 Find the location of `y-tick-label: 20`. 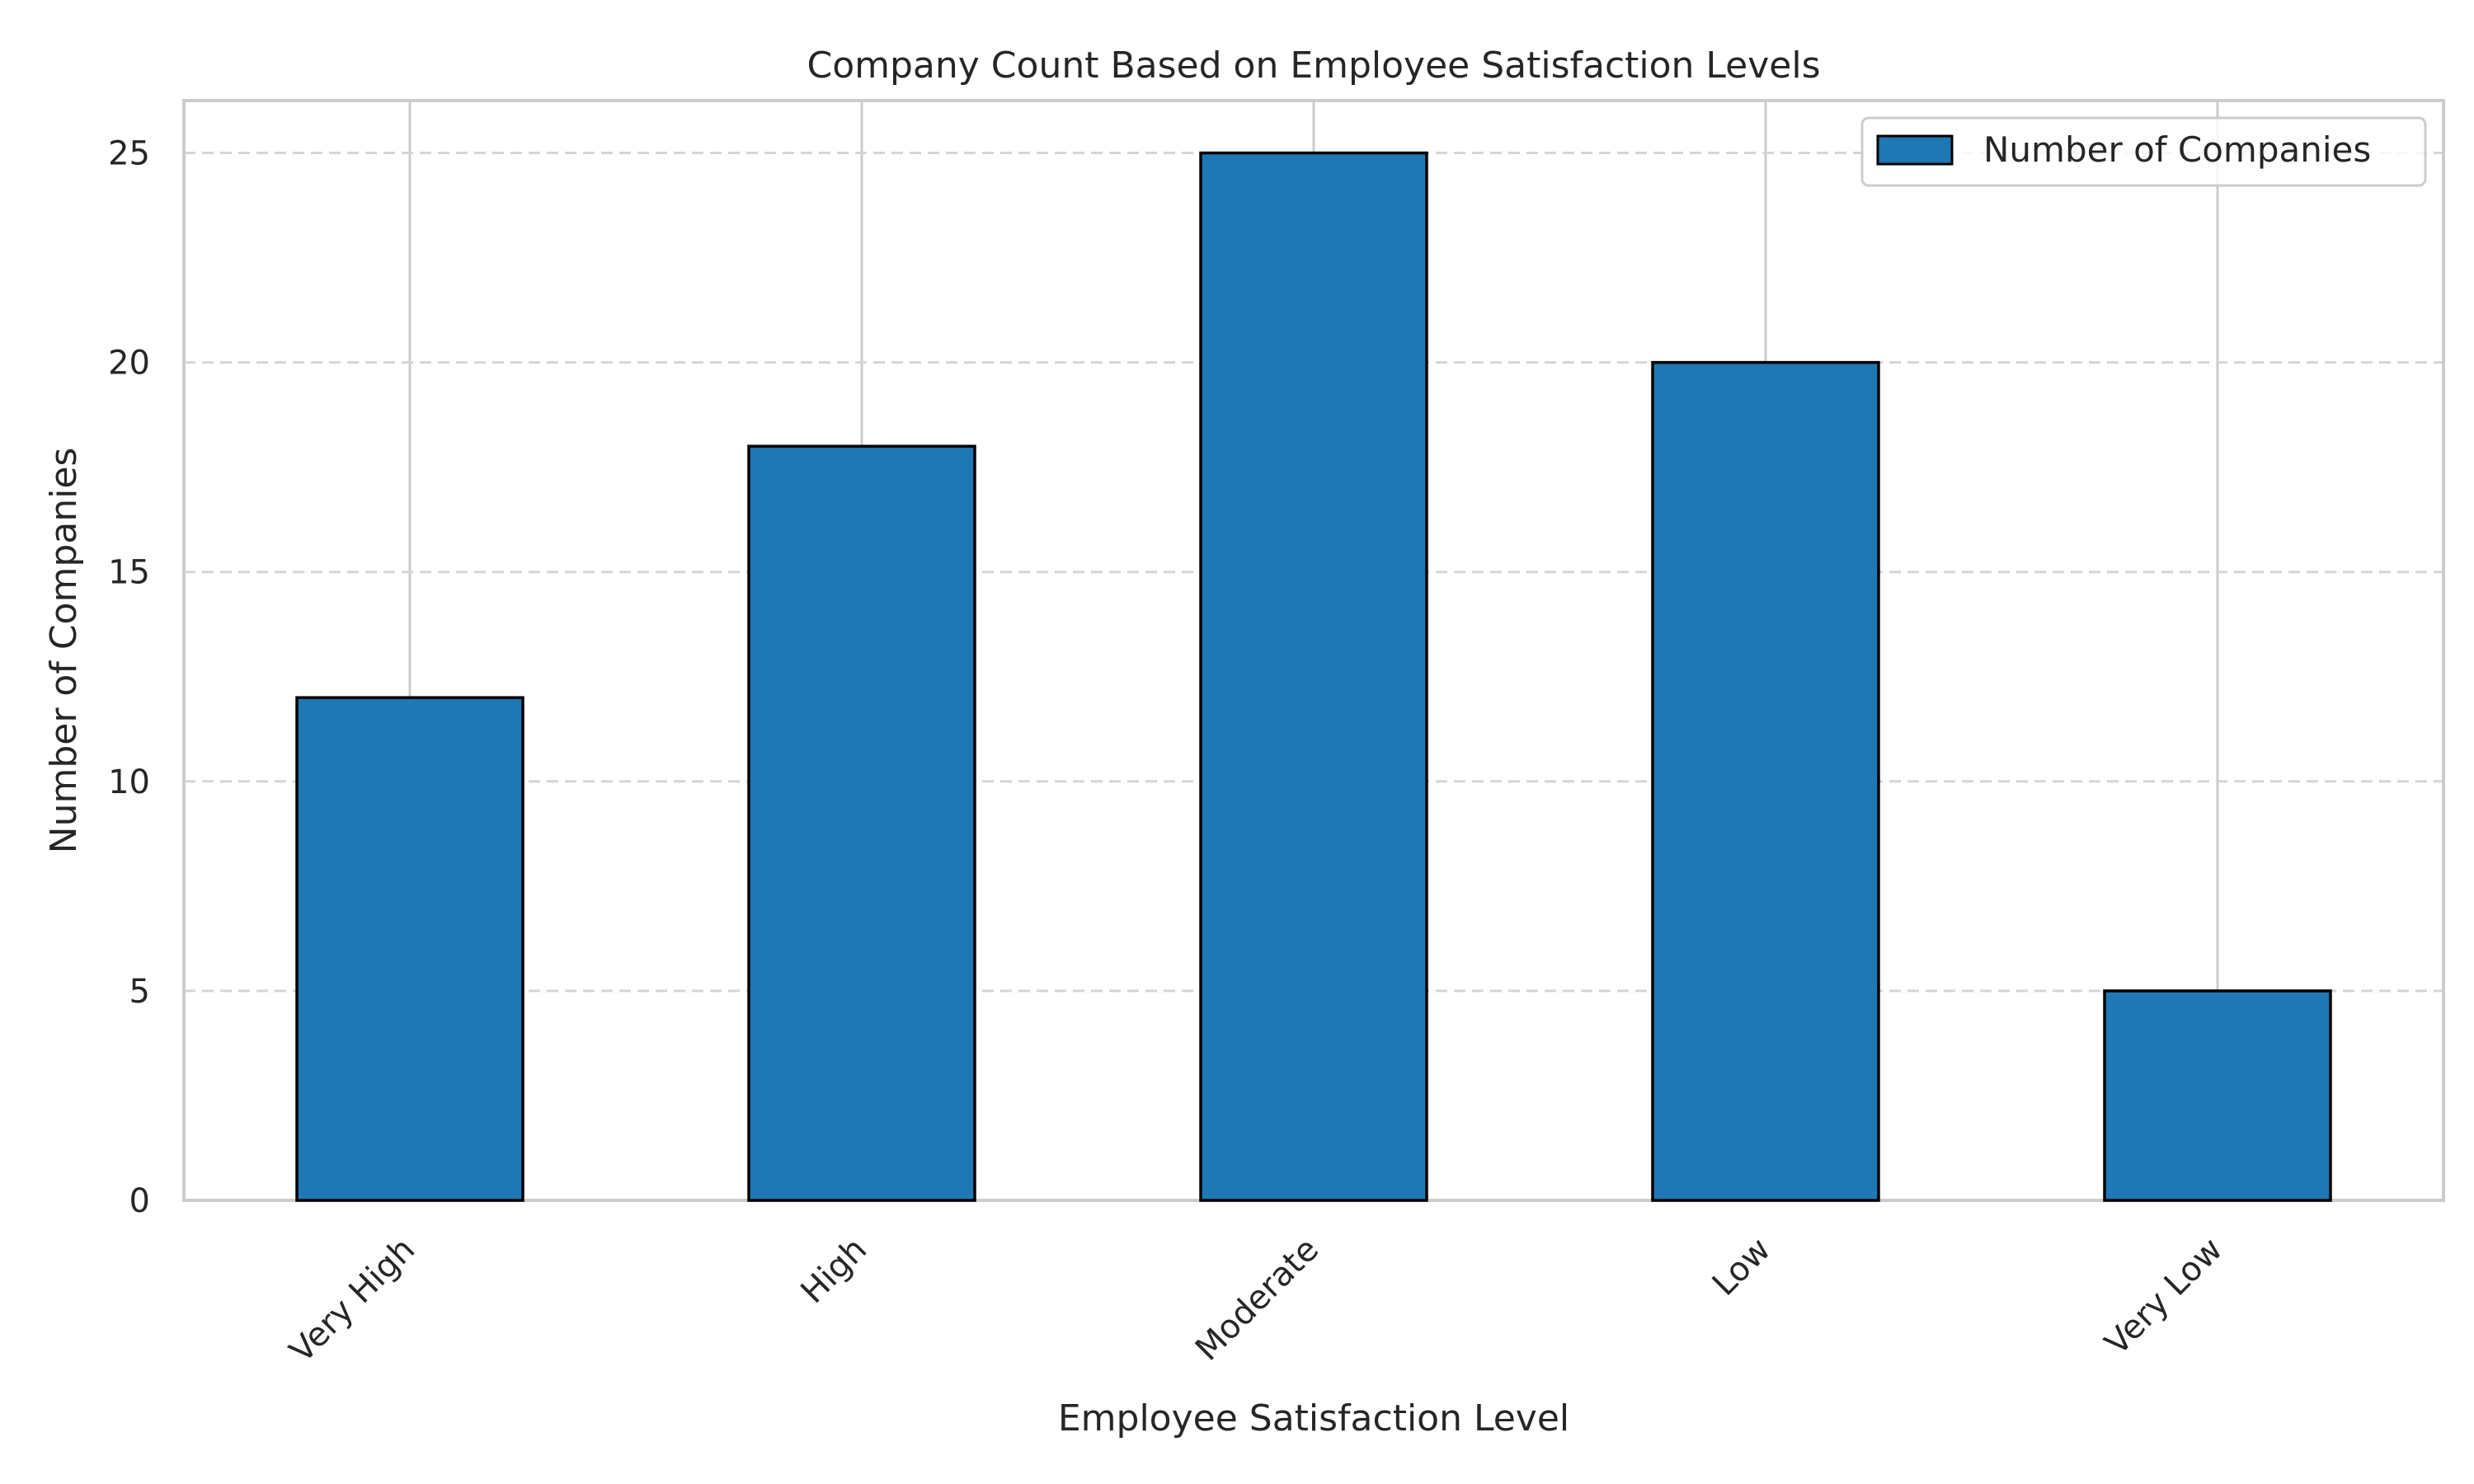

y-tick-label: 20 is located at coordinates (129, 364).